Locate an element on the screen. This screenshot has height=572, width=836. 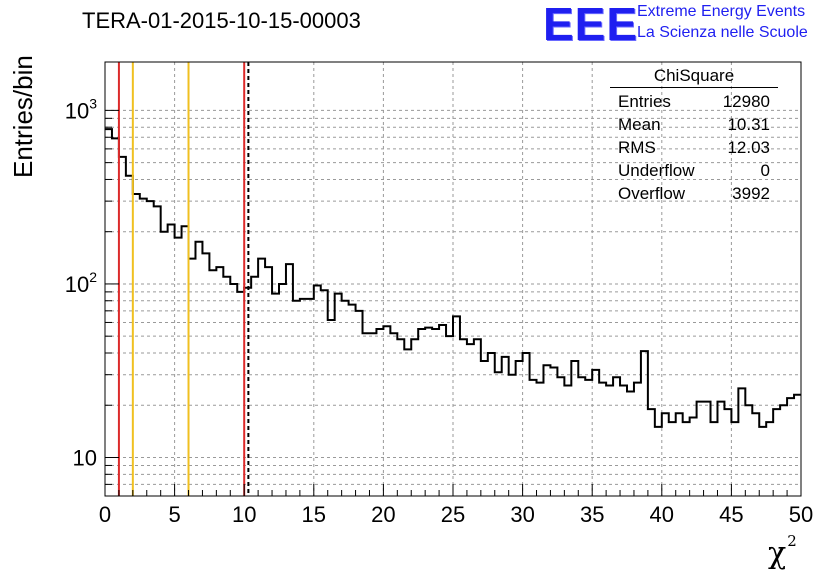
x-tick-label: 30 is located at coordinates (522, 514).